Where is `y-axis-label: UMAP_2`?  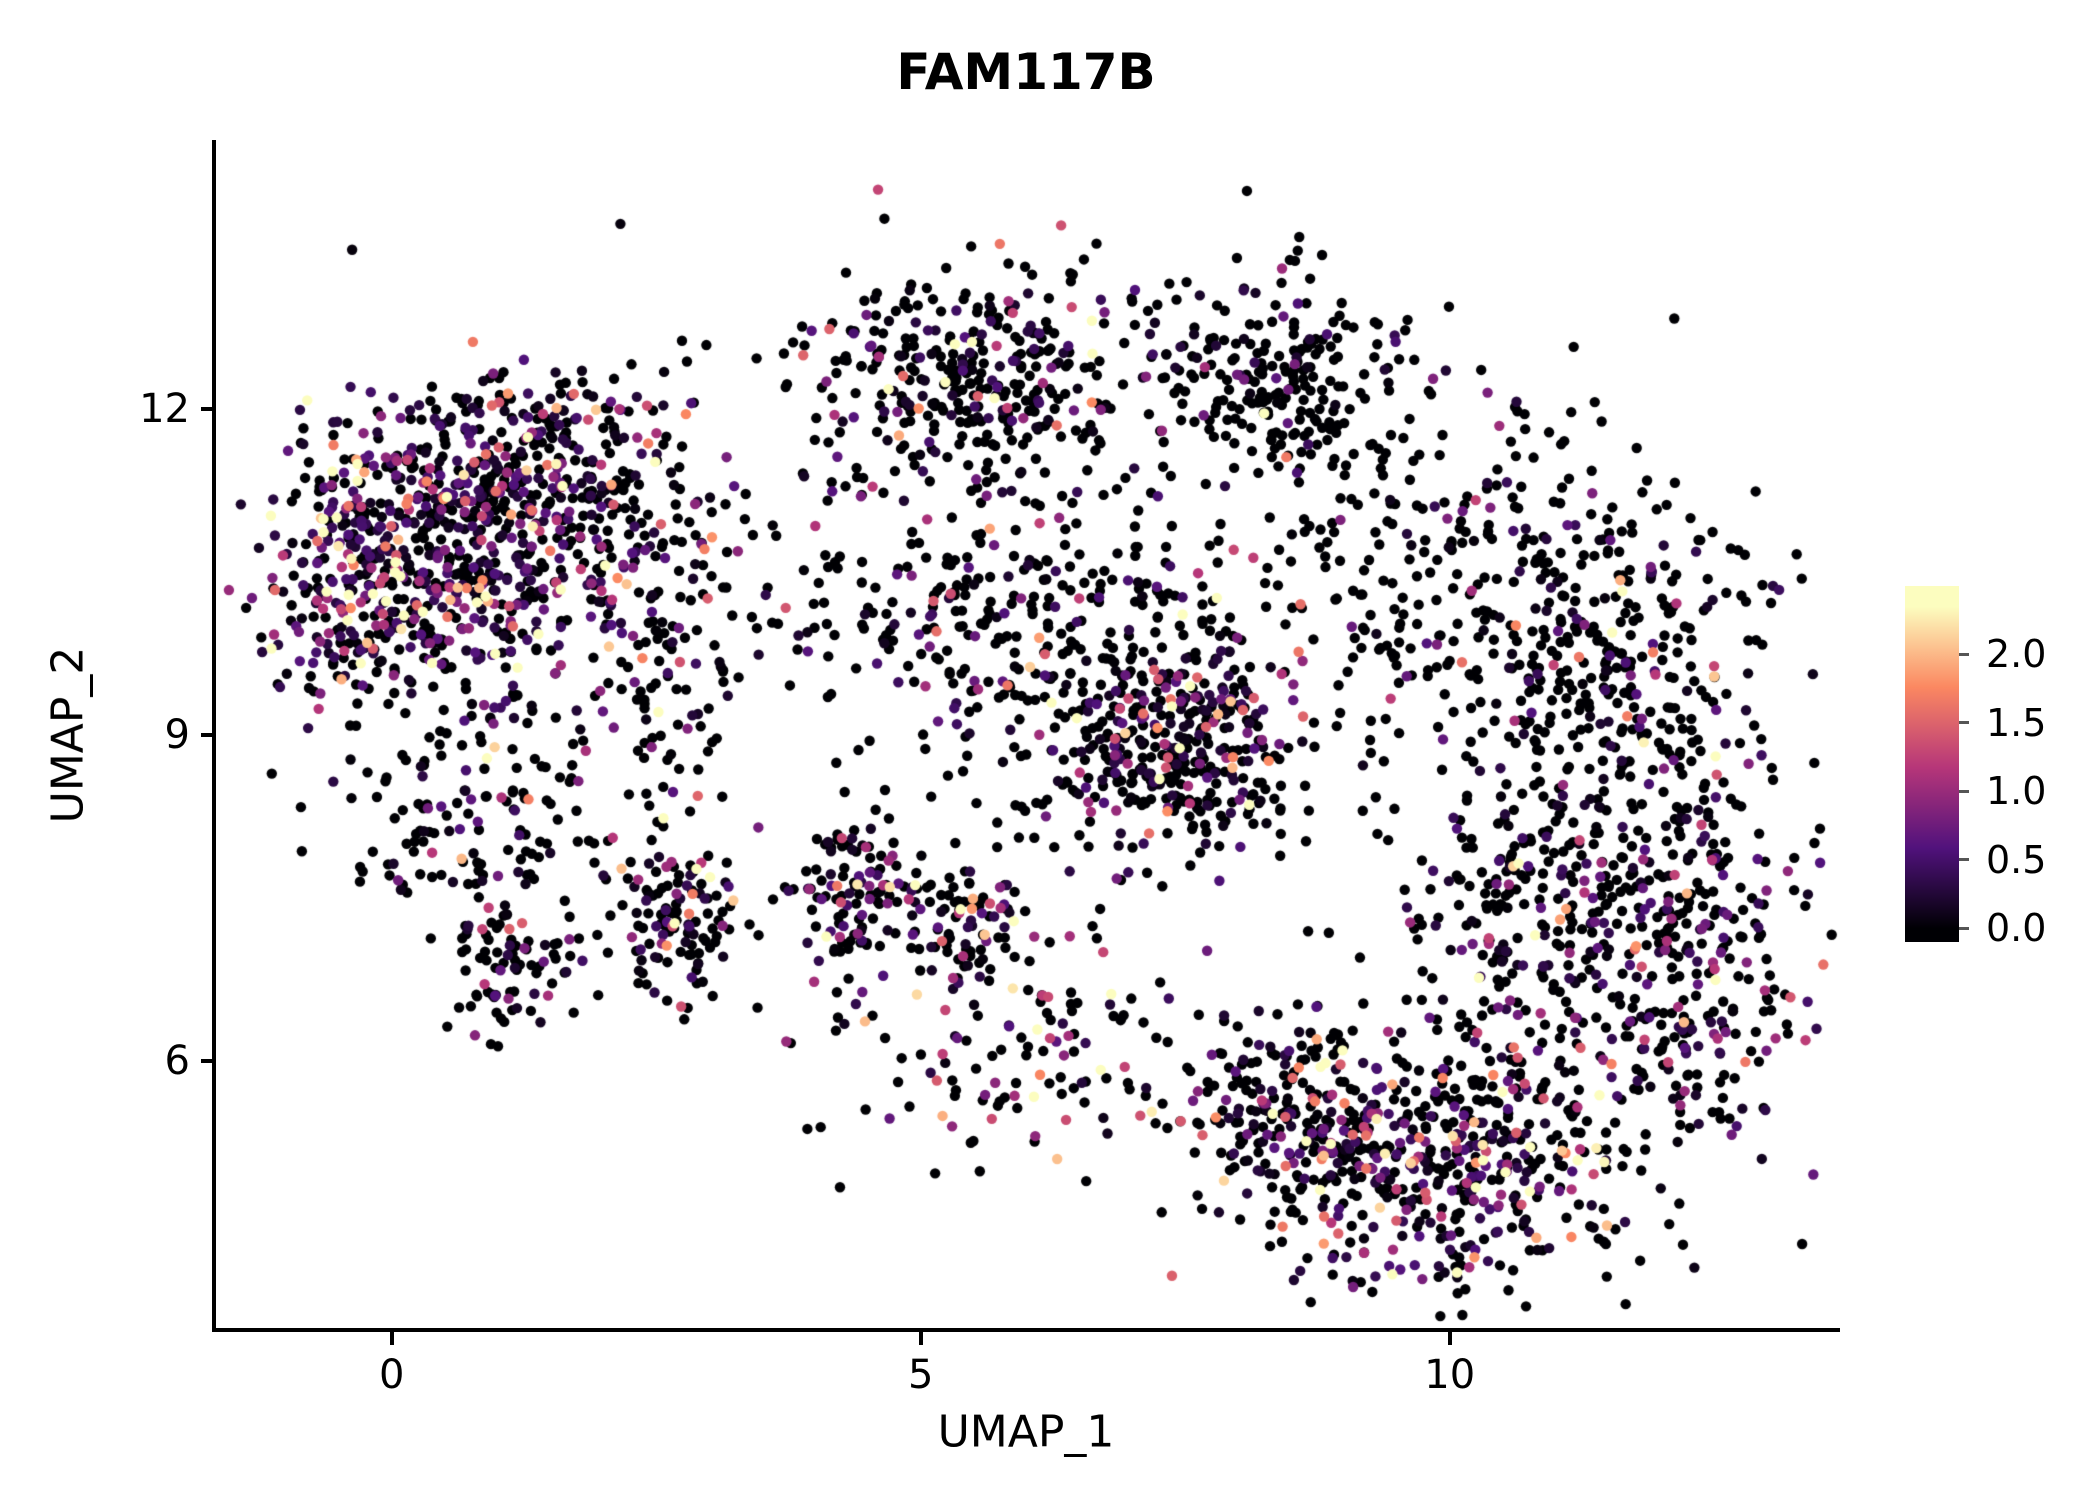
y-axis-label: UMAP_2 is located at coordinates (68, 735).